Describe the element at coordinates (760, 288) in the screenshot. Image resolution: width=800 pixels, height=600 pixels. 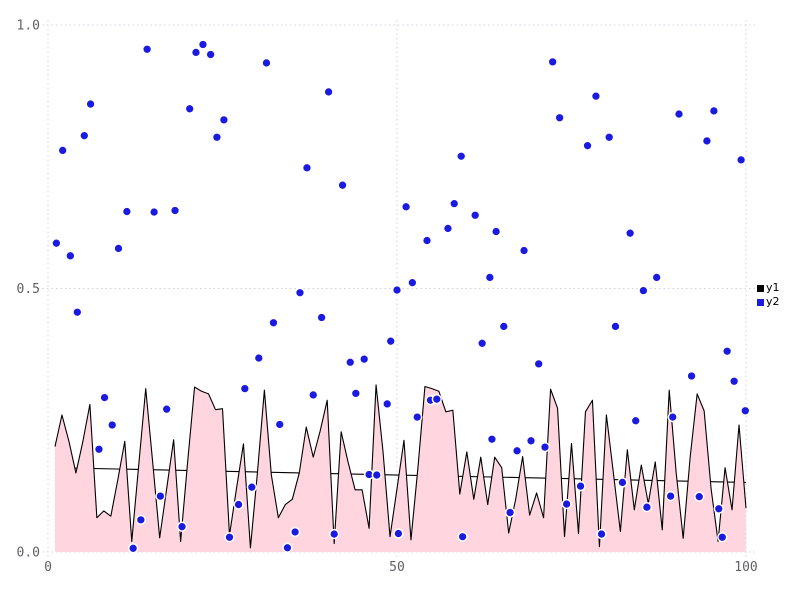
I see `legend-swatch-y1` at that location.